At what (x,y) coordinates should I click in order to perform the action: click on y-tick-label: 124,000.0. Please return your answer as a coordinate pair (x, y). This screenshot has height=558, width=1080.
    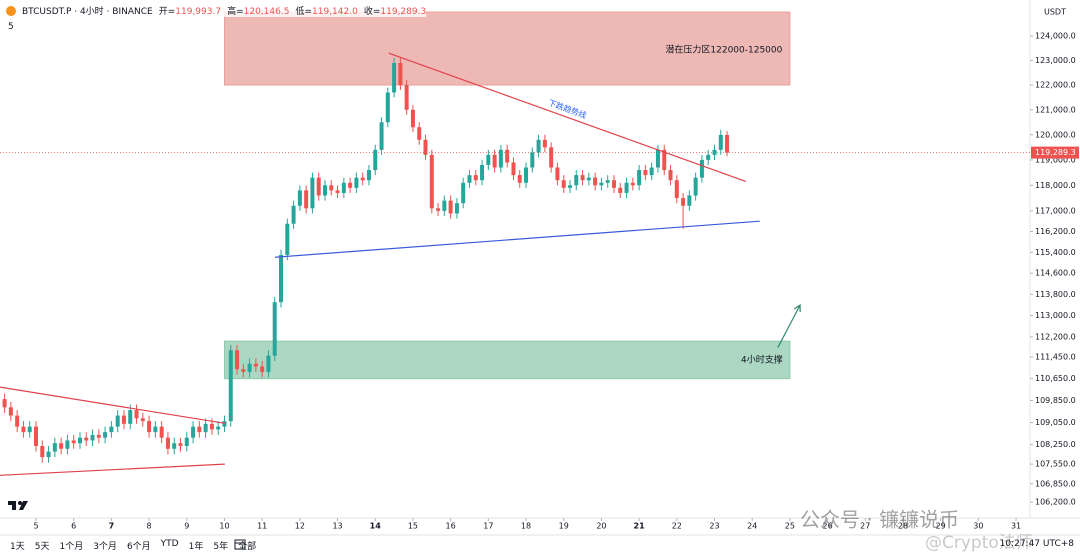
    Looking at the image, I should click on (1055, 36).